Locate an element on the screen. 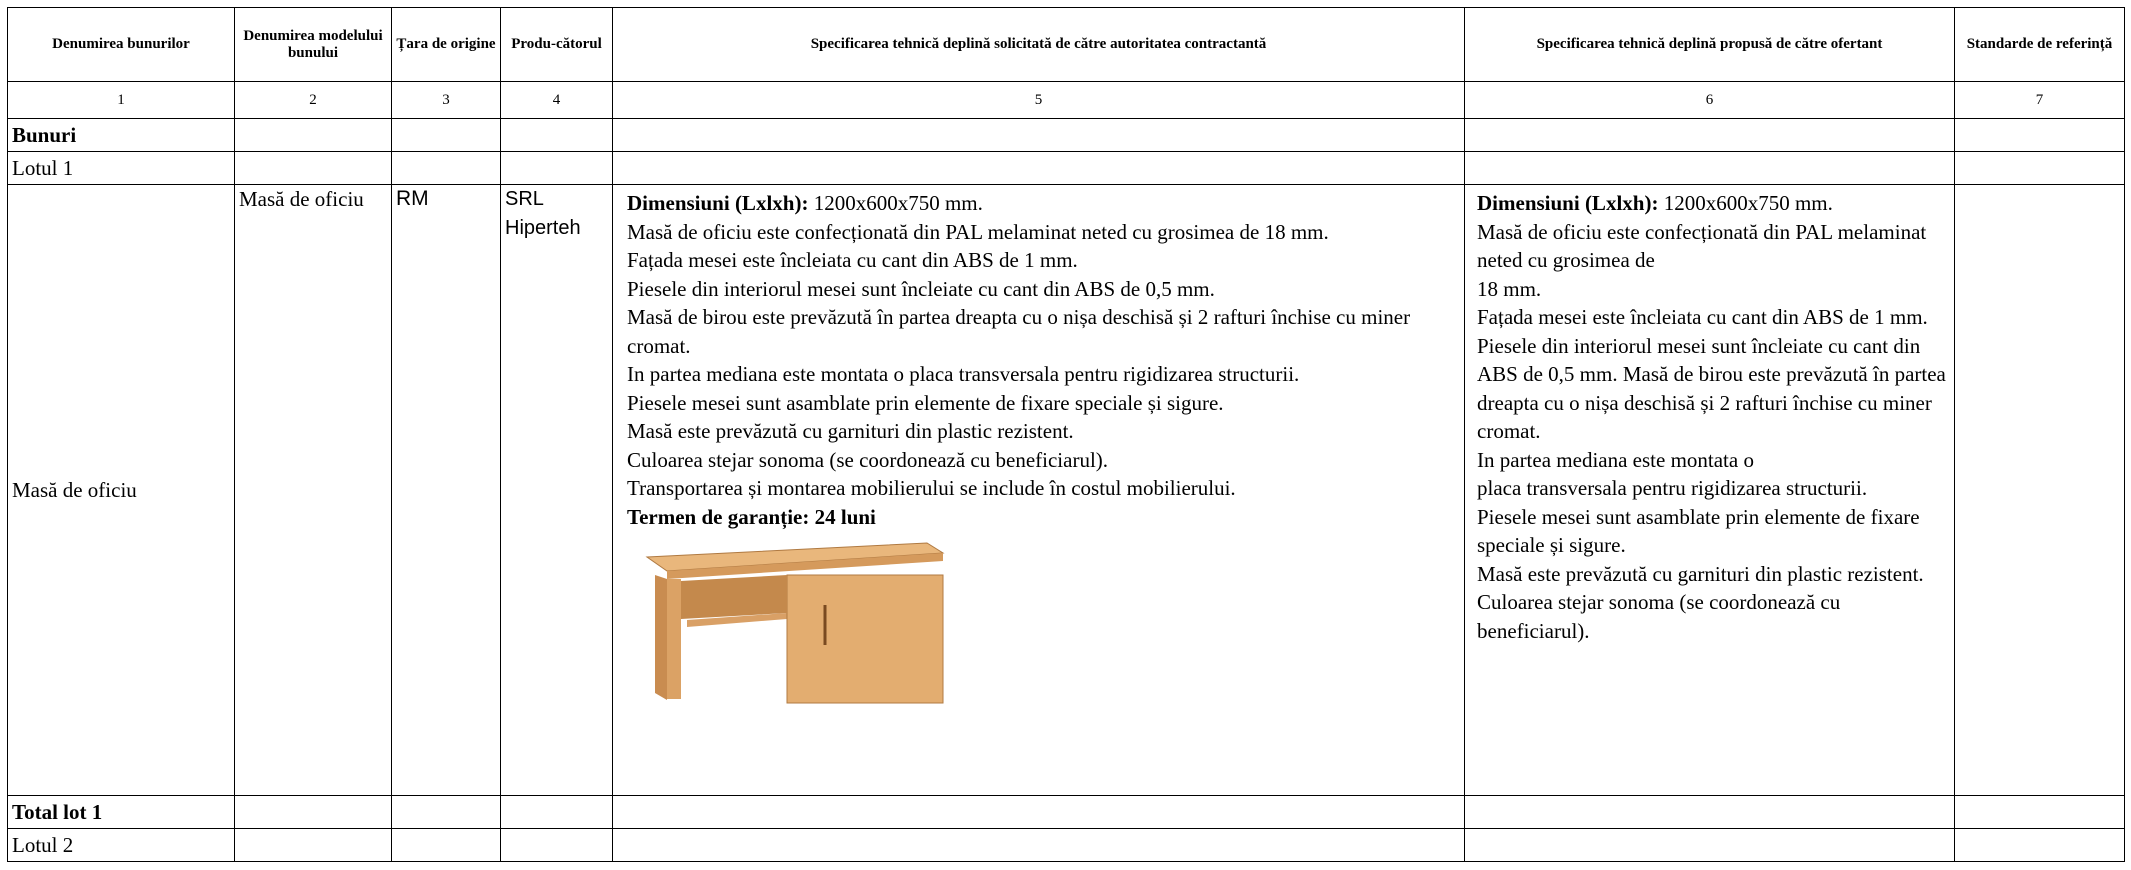  model-text: Masă de oficiu is located at coordinates (301, 199).